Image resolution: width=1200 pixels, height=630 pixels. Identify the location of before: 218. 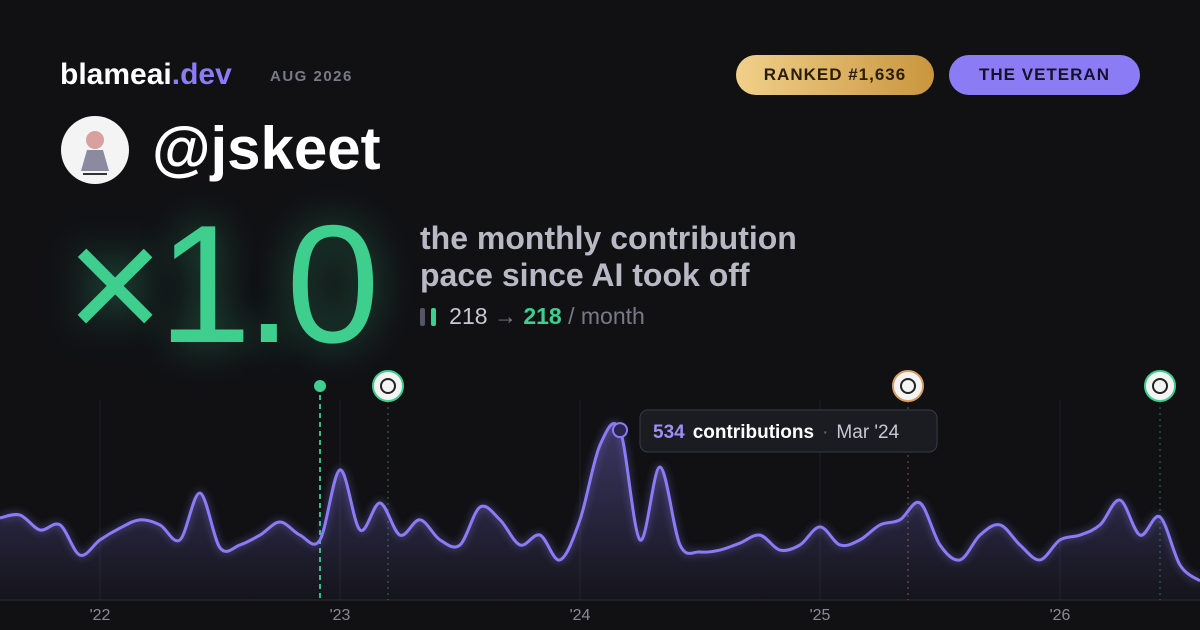
(468, 316).